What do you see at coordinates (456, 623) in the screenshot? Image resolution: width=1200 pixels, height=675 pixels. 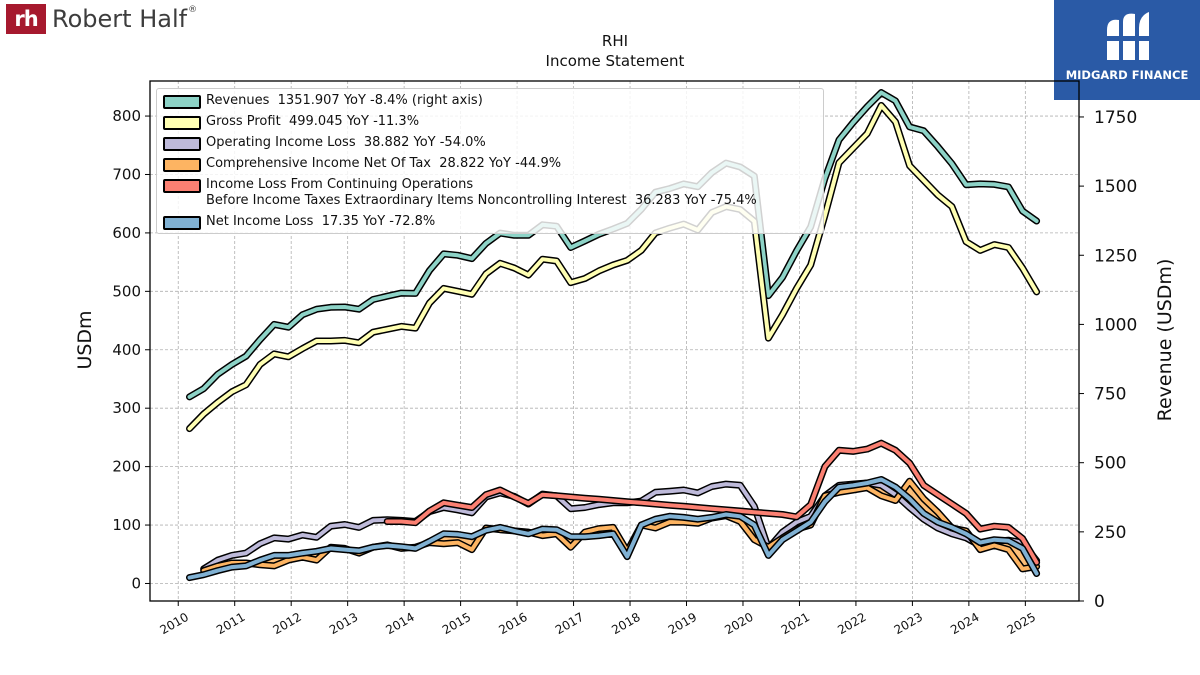 I see `x-tick-label: 2015` at bounding box center [456, 623].